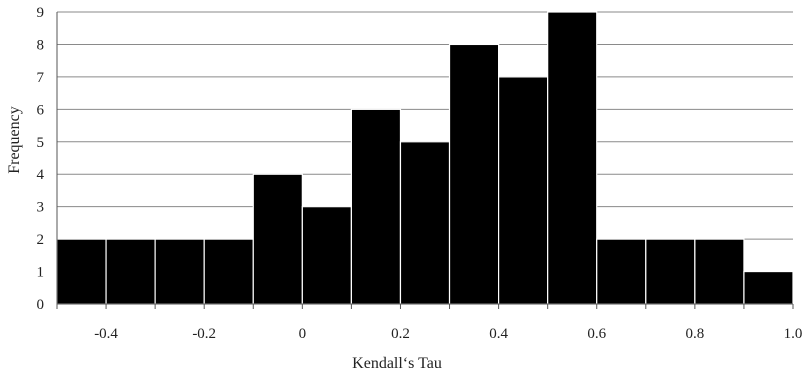 The image size is (808, 374). What do you see at coordinates (448, 334) in the screenshot?
I see `x-tick-labels: -0.4 -0.2 0 0.2 0.4 0.6 0.8 1.0` at bounding box center [448, 334].